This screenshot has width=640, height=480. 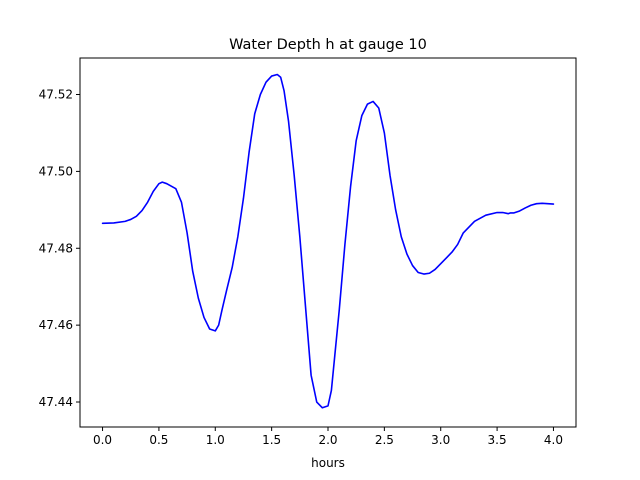 What do you see at coordinates (56, 402) in the screenshot?
I see `y-tick-label: 47.44` at bounding box center [56, 402].